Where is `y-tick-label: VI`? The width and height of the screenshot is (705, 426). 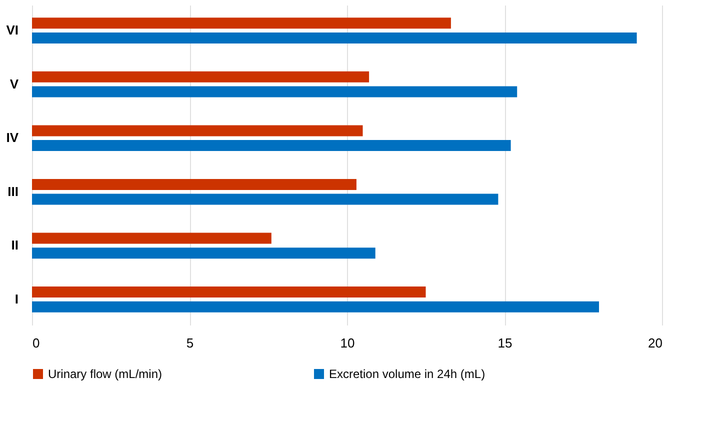
y-tick-label: VI is located at coordinates (12, 30).